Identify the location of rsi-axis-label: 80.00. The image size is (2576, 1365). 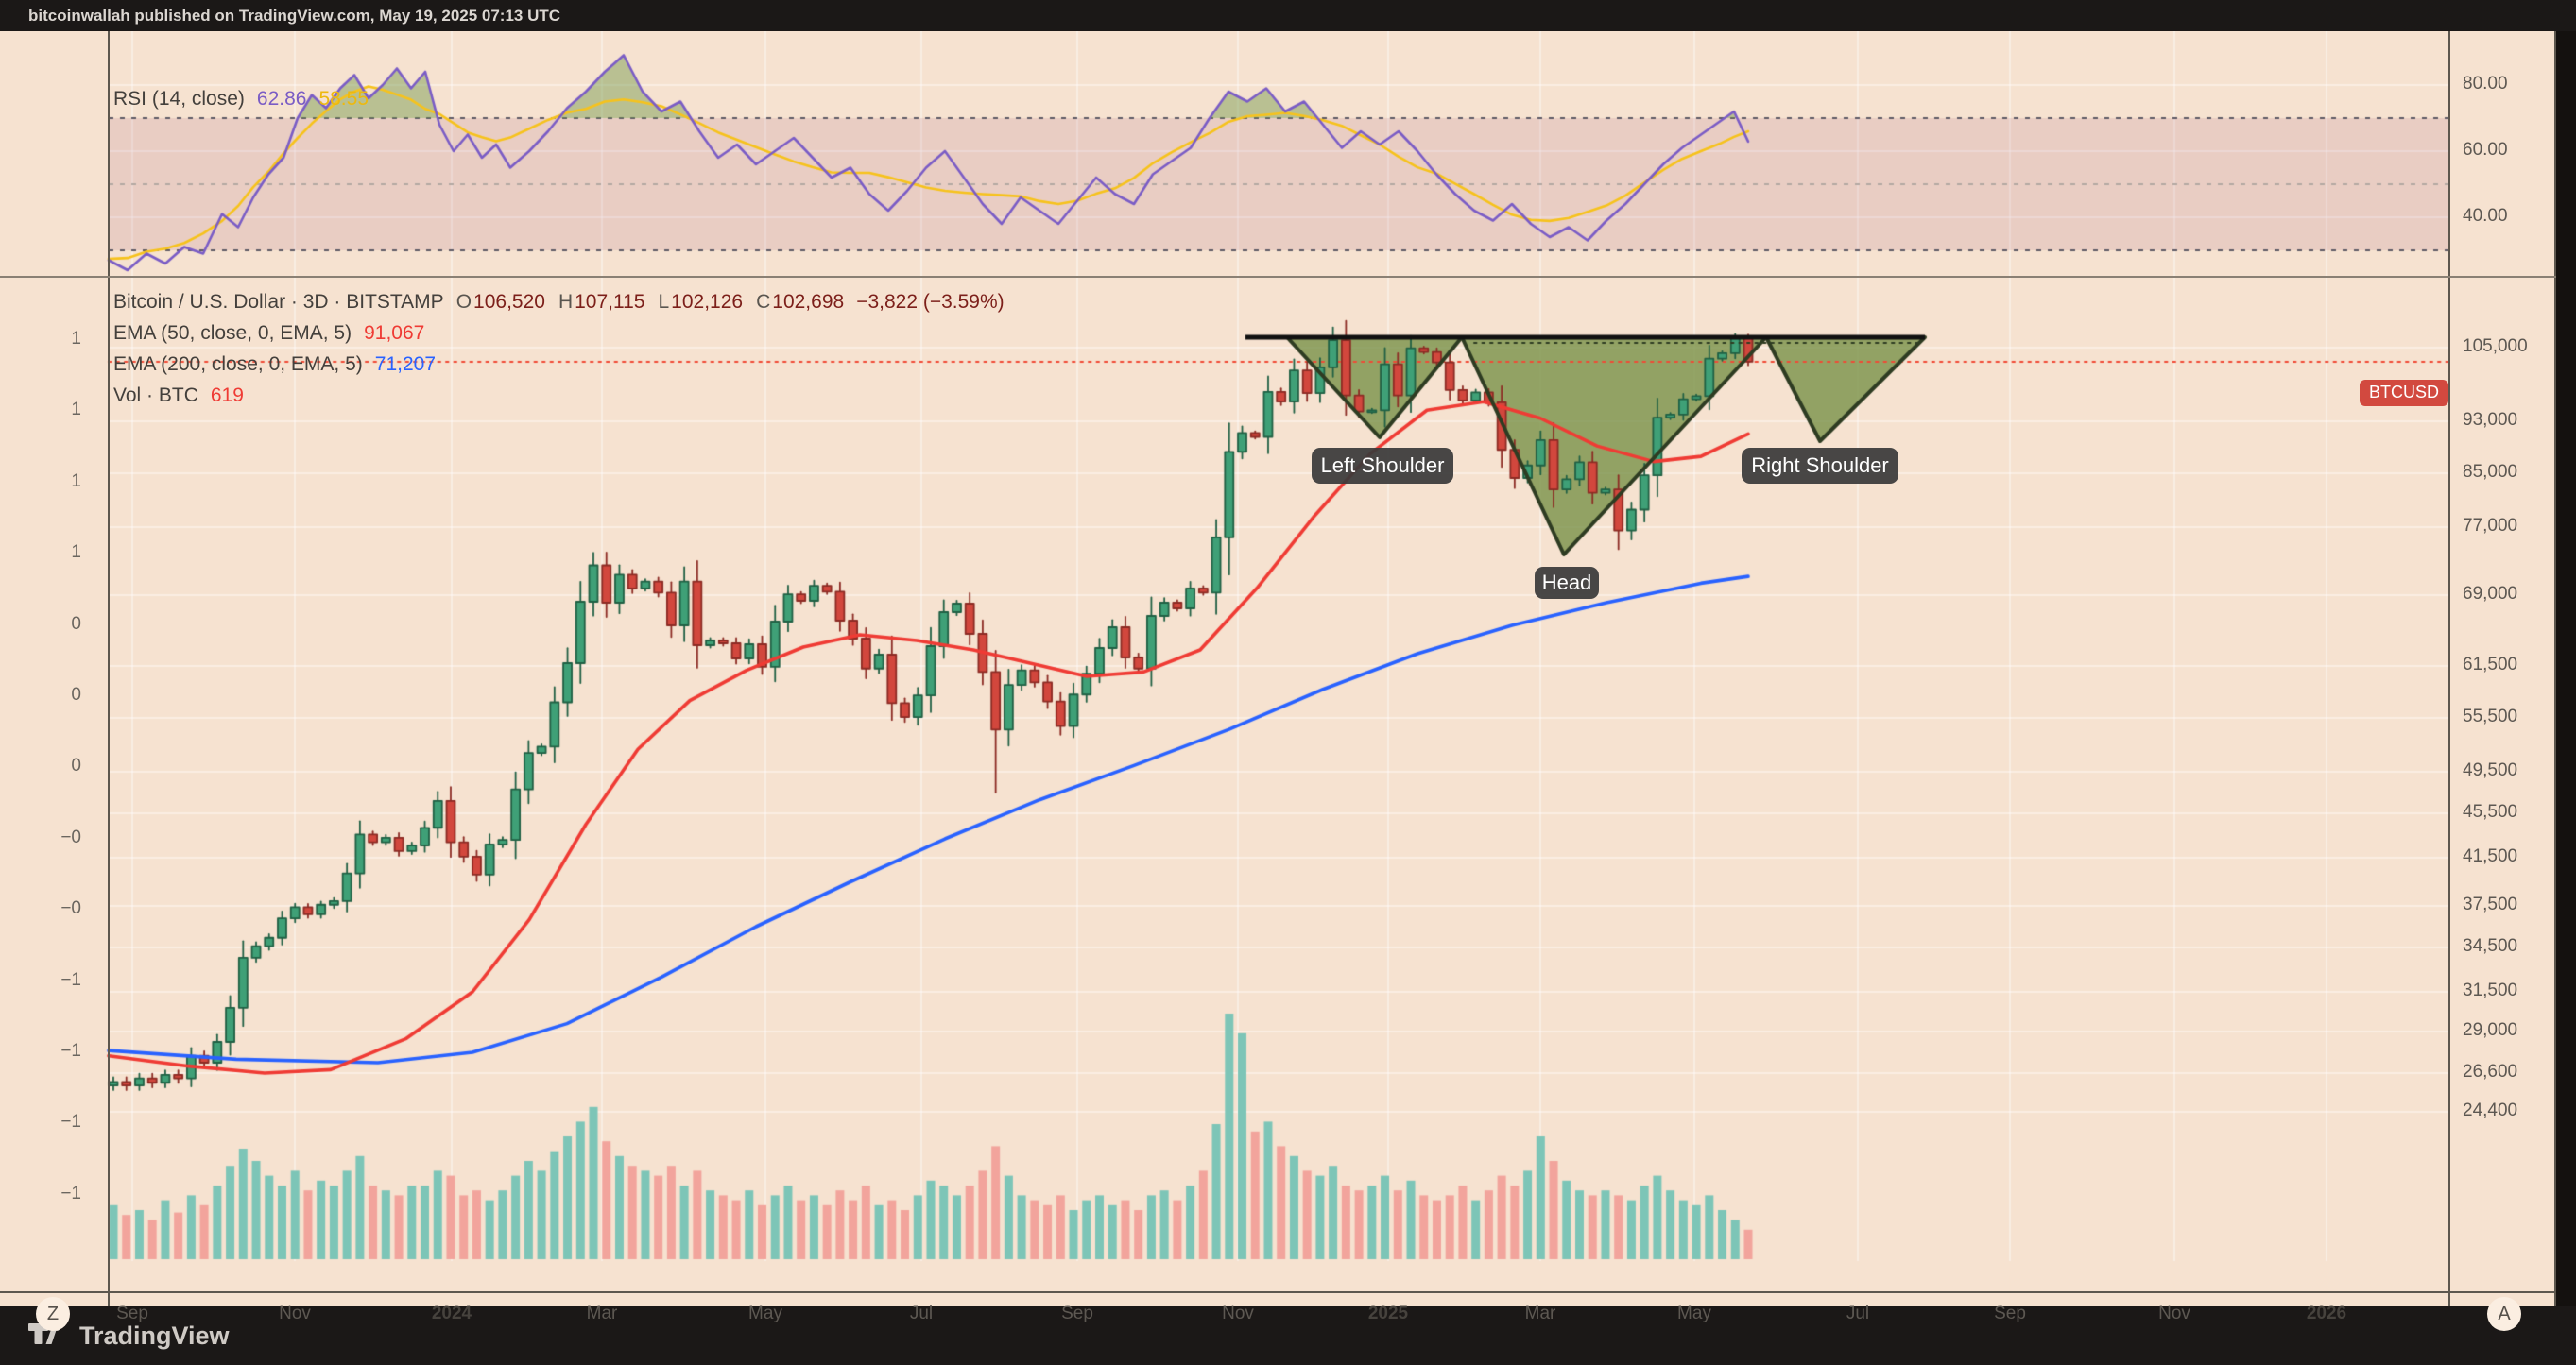
(2485, 84).